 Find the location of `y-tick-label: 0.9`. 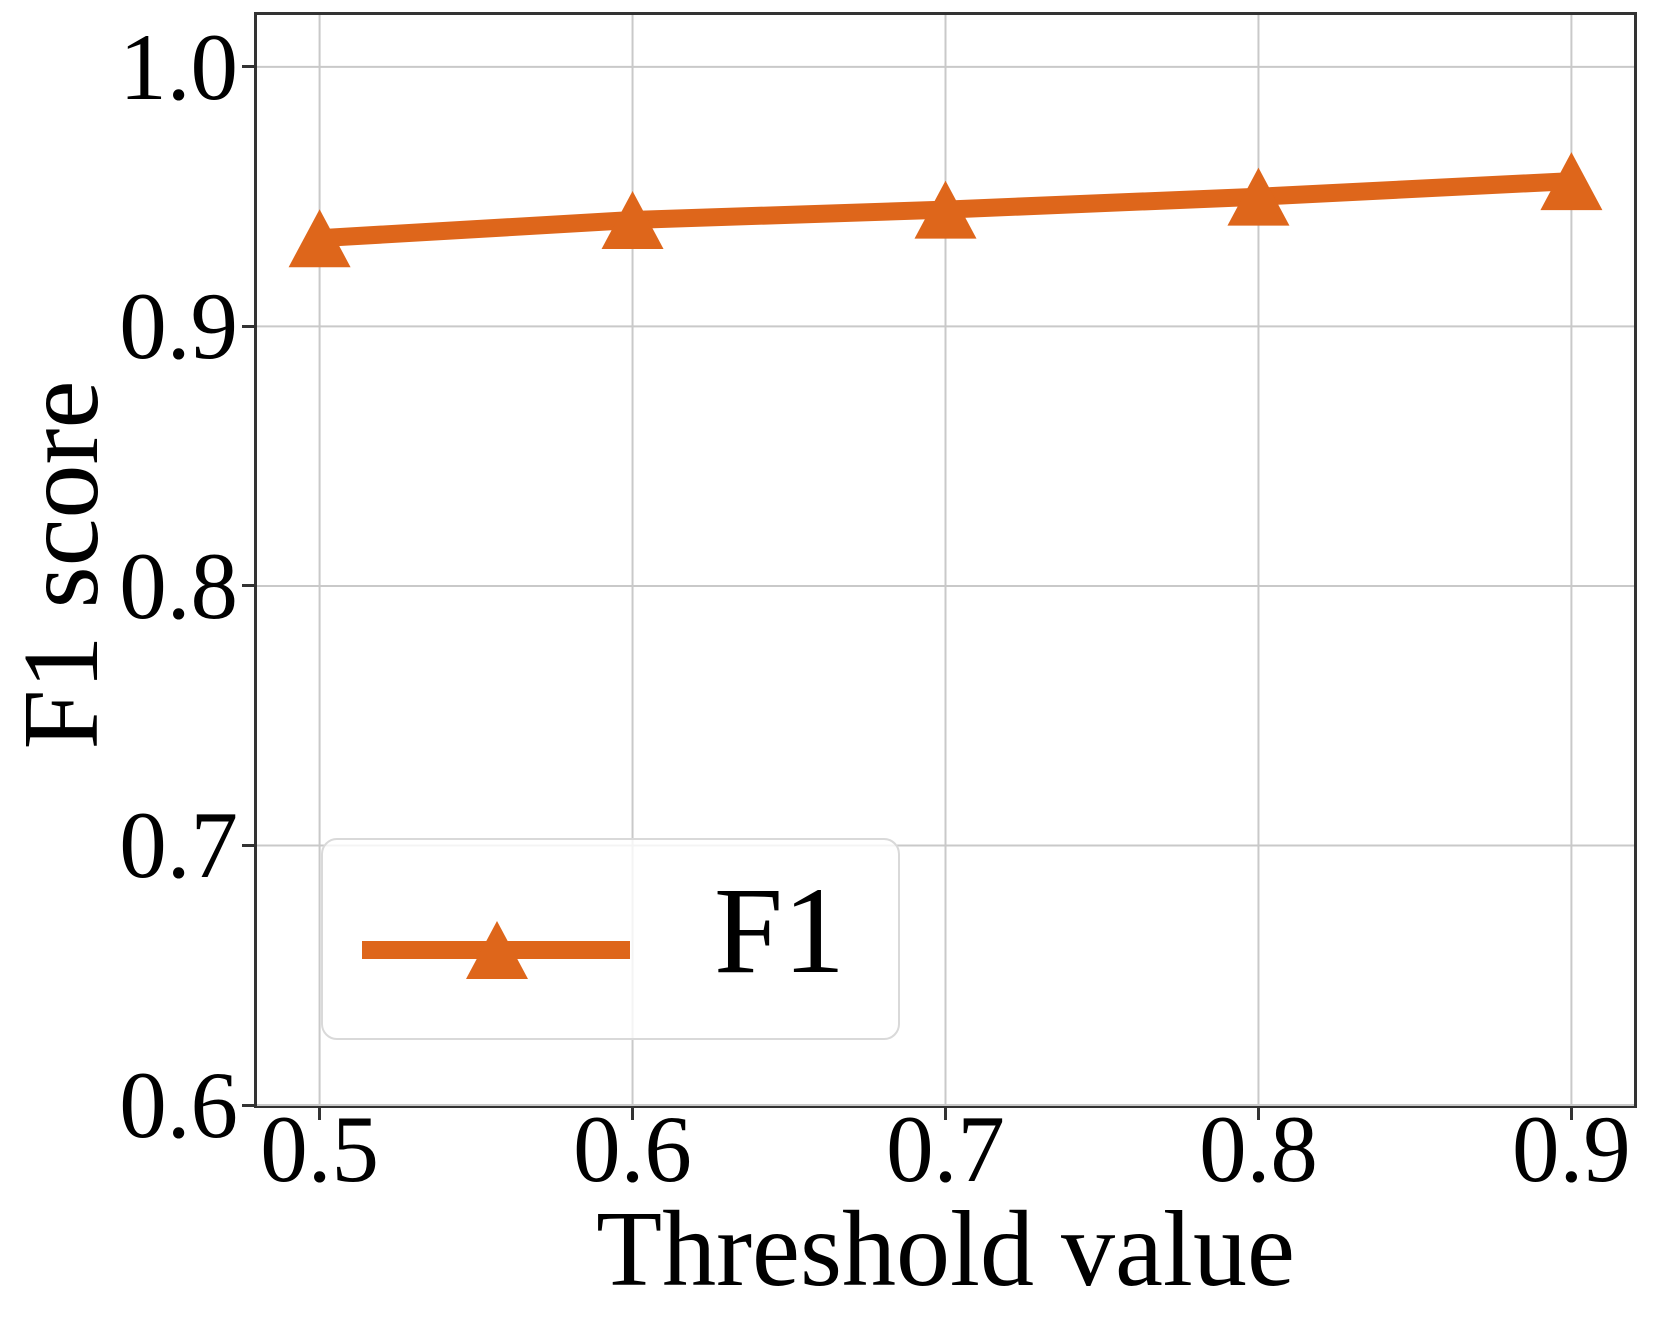

y-tick-label: 0.9 is located at coordinates (178, 326).